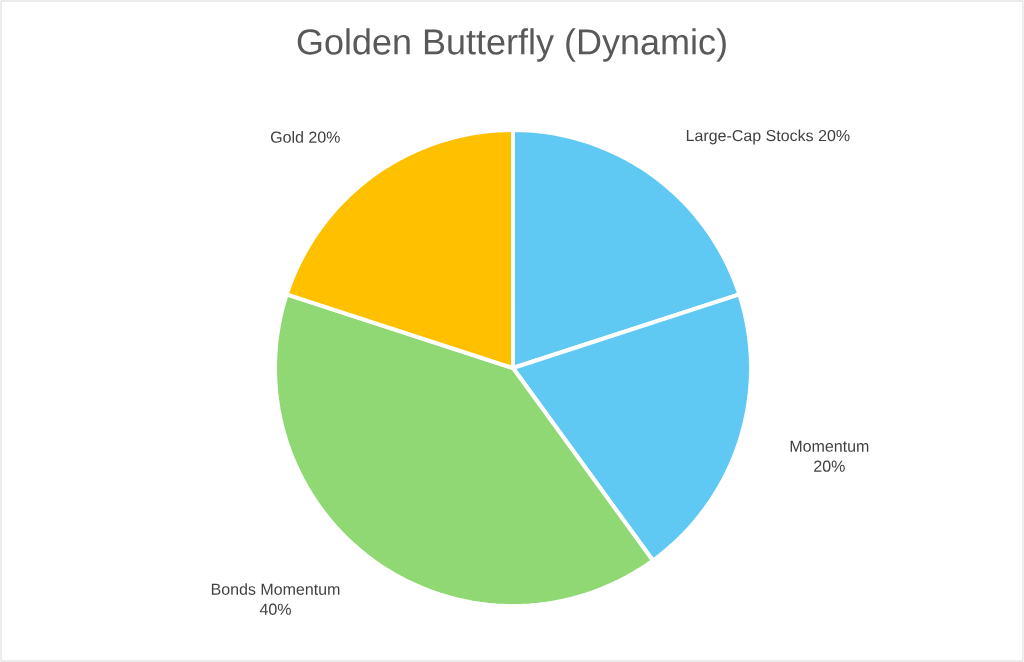  Describe the element at coordinates (275, 589) in the screenshot. I see `slice-label: Bonds Momentum` at that location.